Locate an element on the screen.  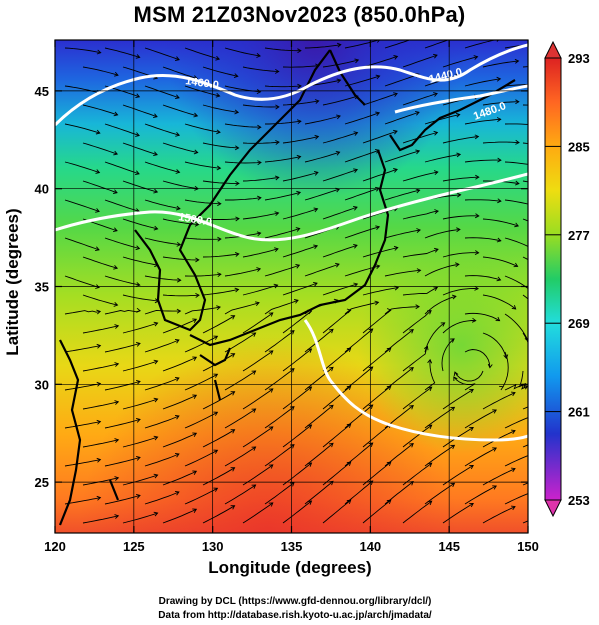
colorbar-tick-label: 293 is located at coordinates (579, 58).